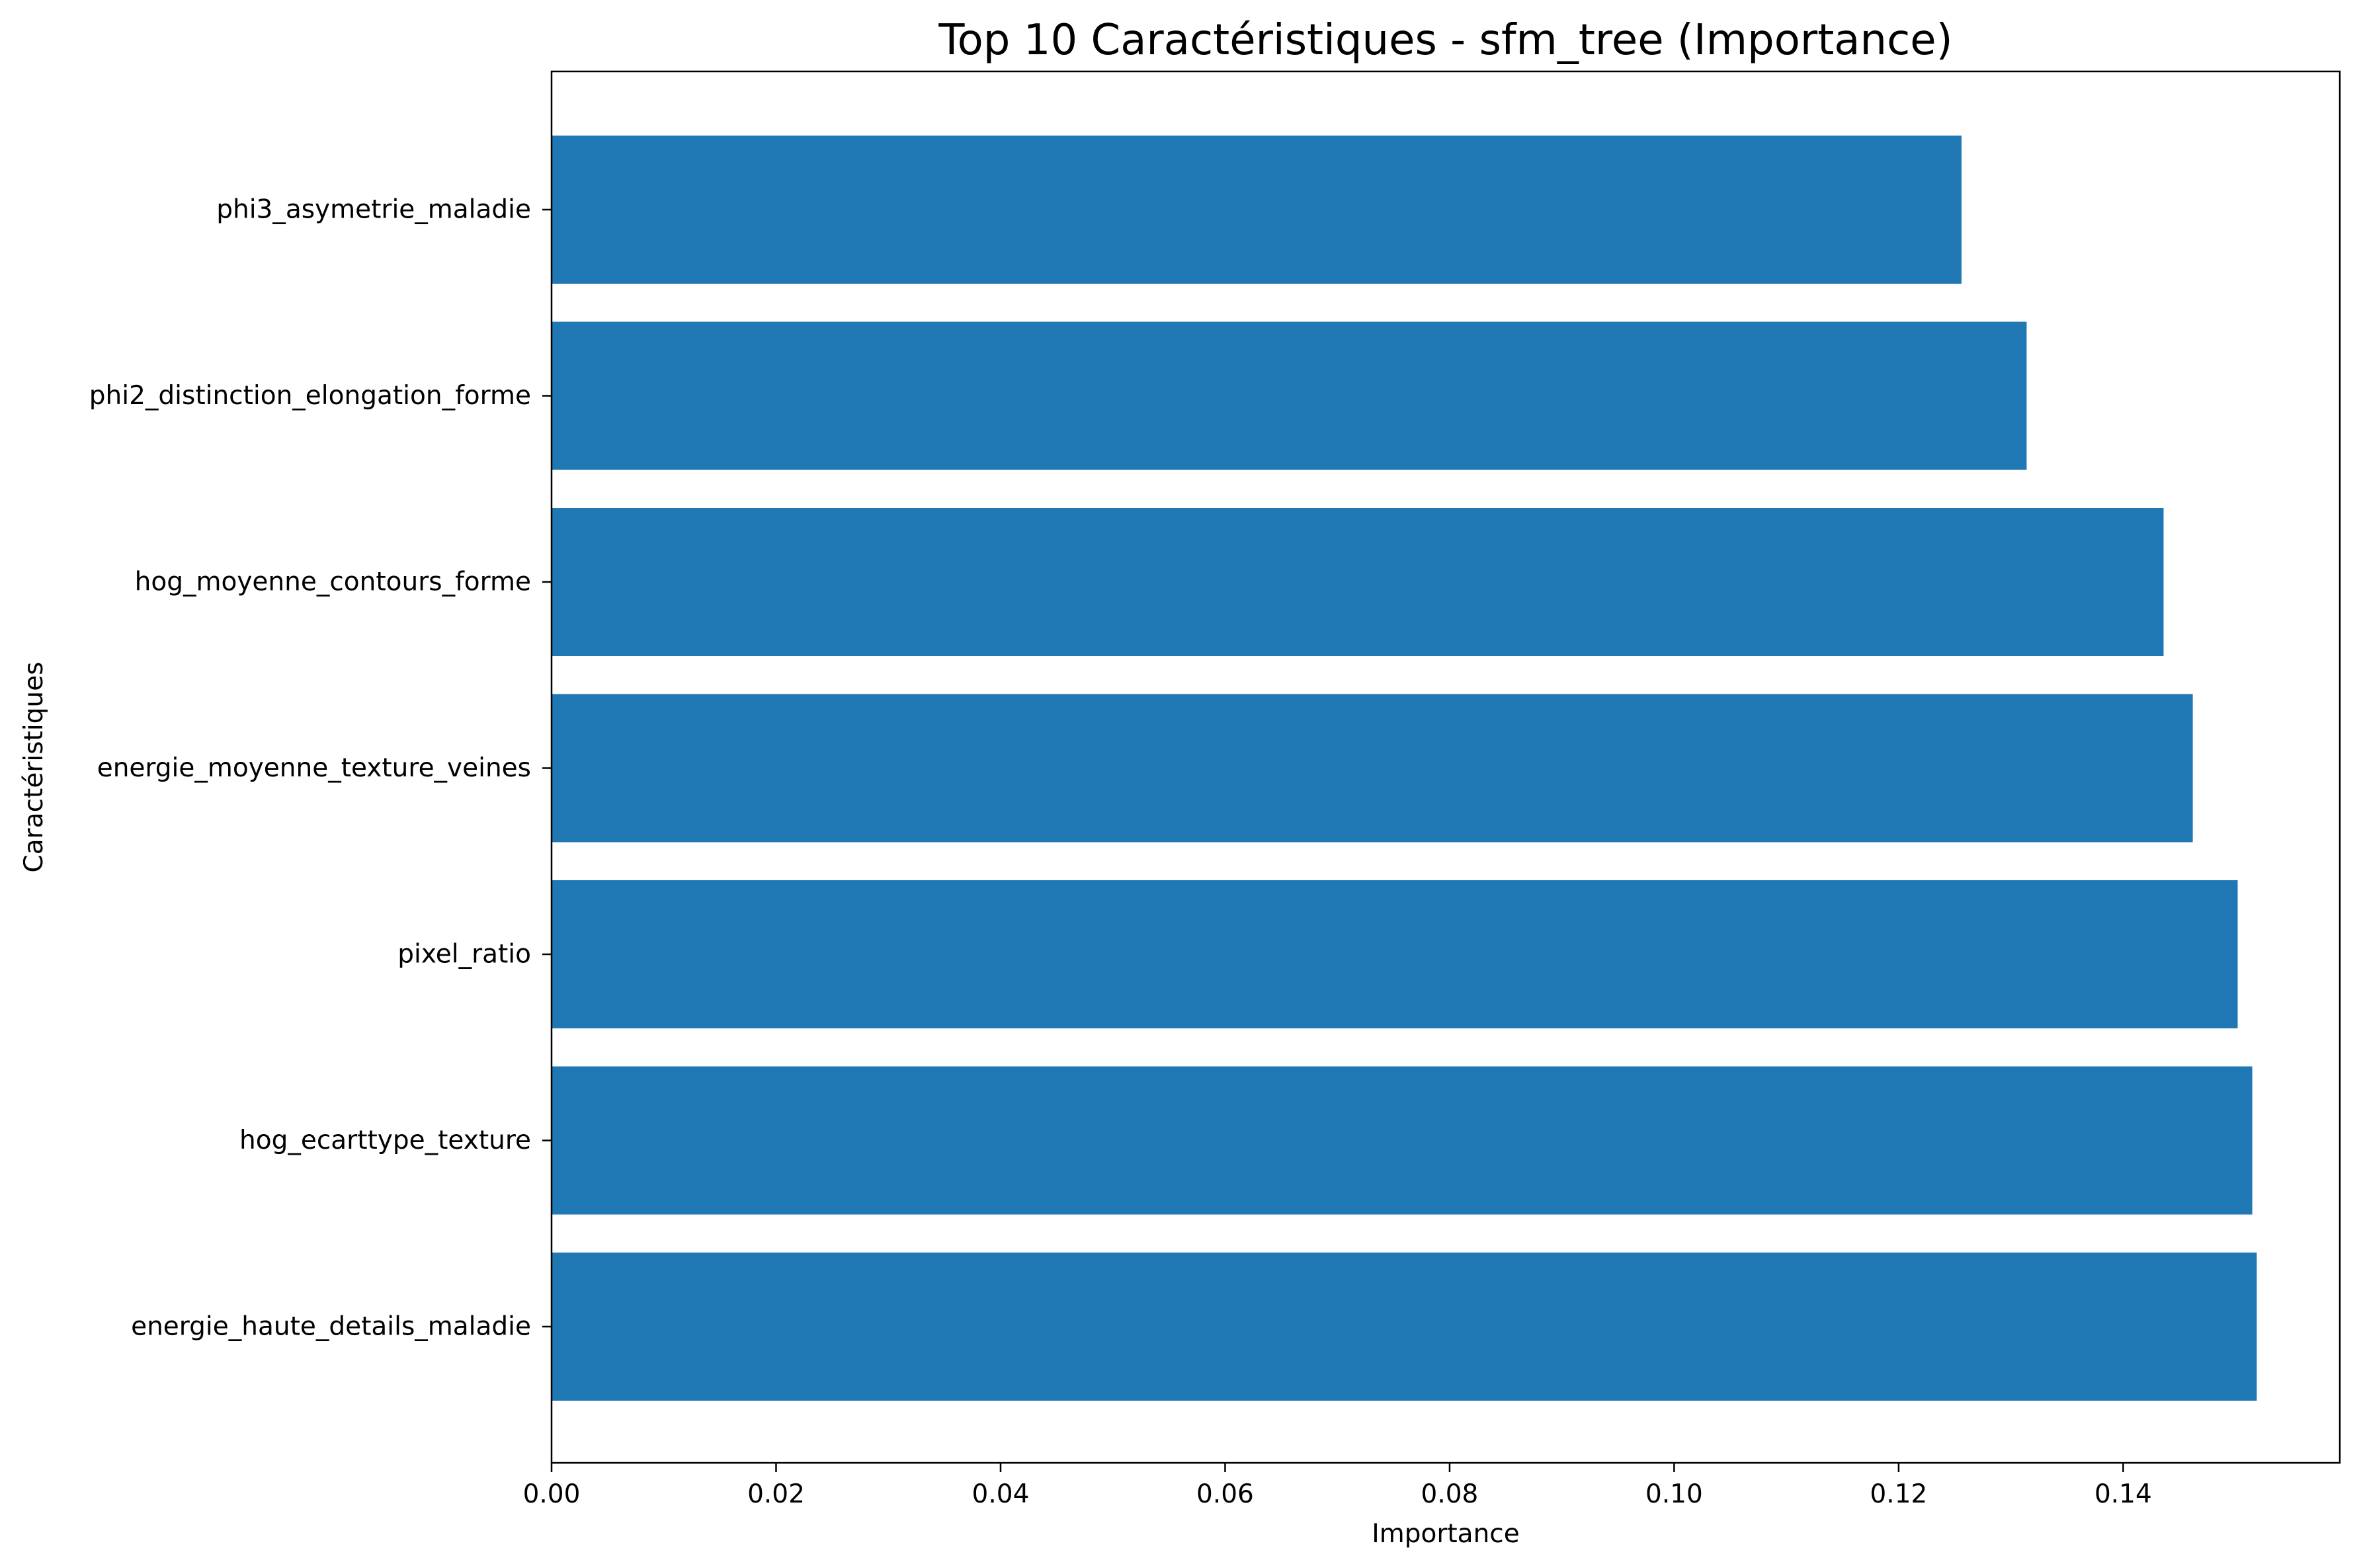  Describe the element at coordinates (331, 1327) in the screenshot. I see `y-tick-label: energie_haute_details_maladie` at that location.